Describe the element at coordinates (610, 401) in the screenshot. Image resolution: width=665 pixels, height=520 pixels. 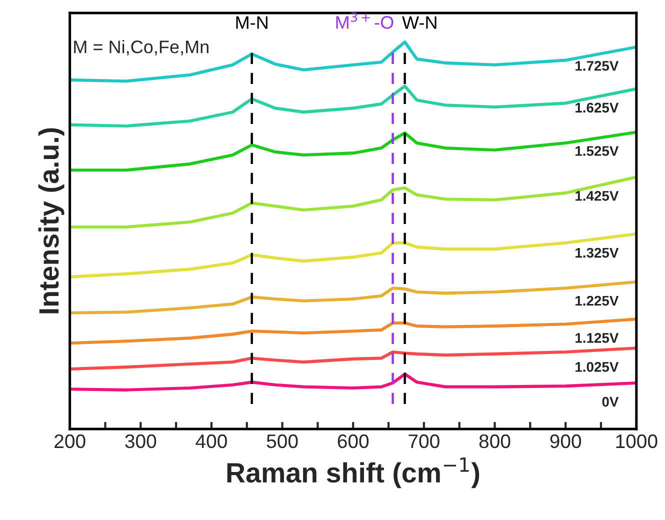
I see `series-label: 0V` at that location.